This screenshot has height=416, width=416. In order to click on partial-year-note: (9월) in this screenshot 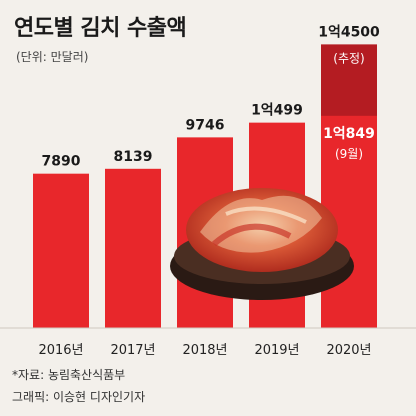, I will do `click(349, 154)`.